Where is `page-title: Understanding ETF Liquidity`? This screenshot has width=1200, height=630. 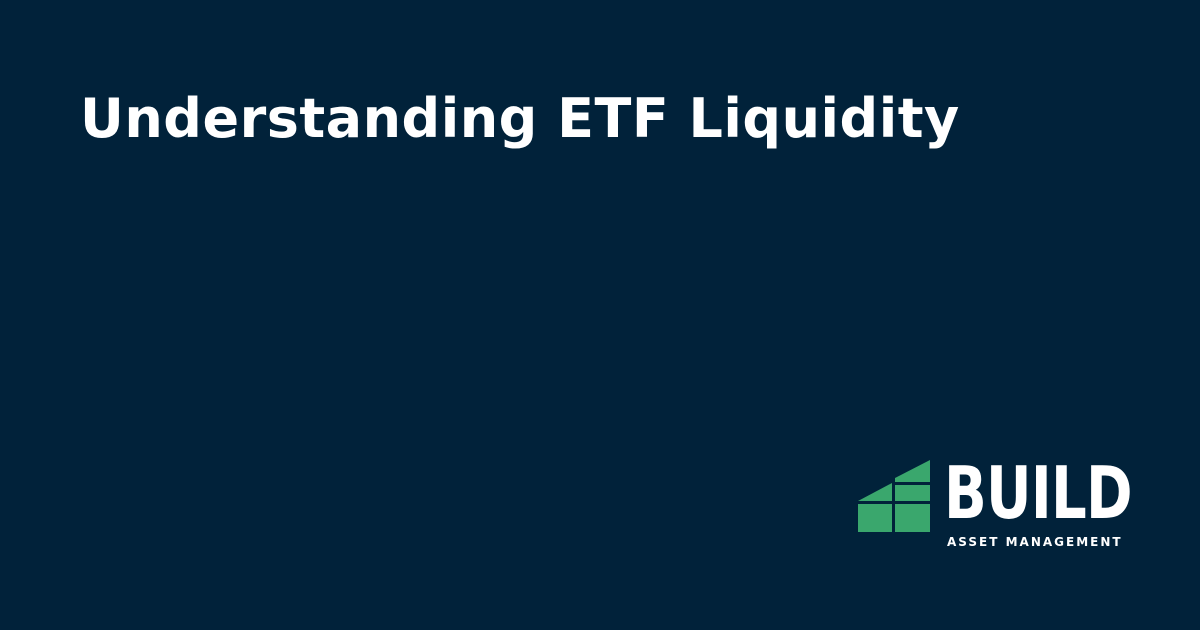 page-title: Understanding ETF Liquidity is located at coordinates (520, 118).